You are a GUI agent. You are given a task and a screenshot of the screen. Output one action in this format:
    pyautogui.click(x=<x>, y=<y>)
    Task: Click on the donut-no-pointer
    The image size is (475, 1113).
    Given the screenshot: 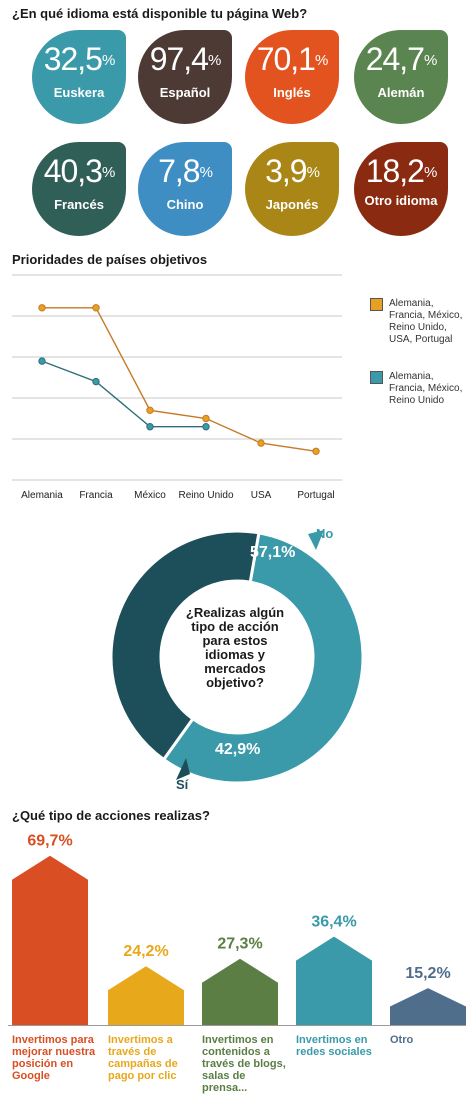 What is the action you would take?
    pyautogui.click(x=316, y=540)
    